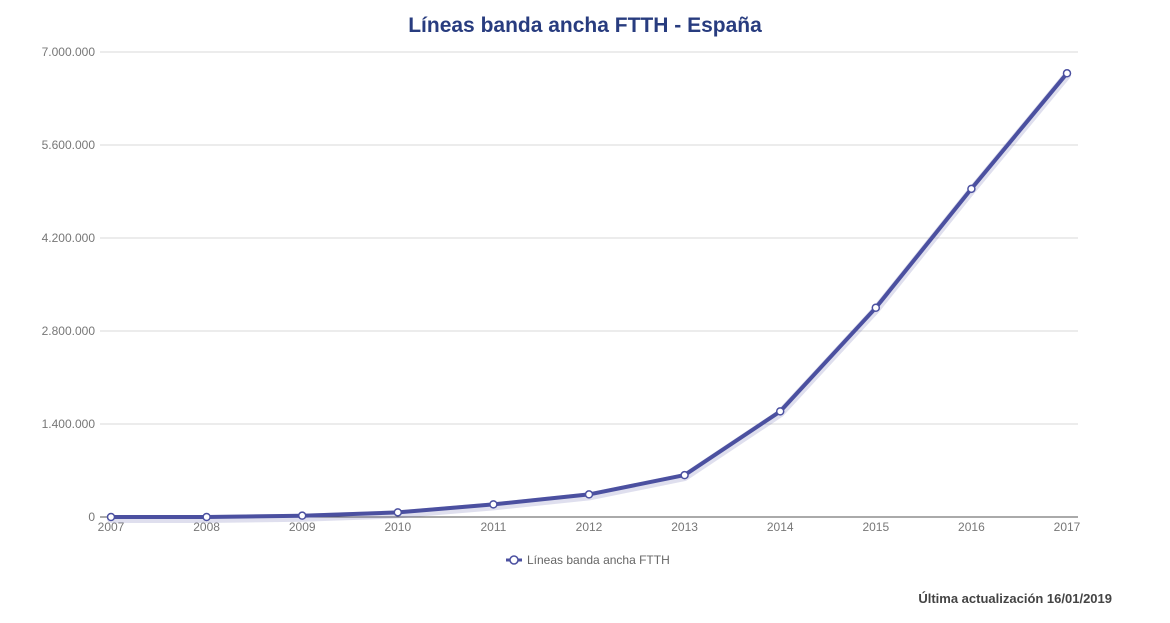  I want to click on x-tick-label: 2013, so click(684, 527).